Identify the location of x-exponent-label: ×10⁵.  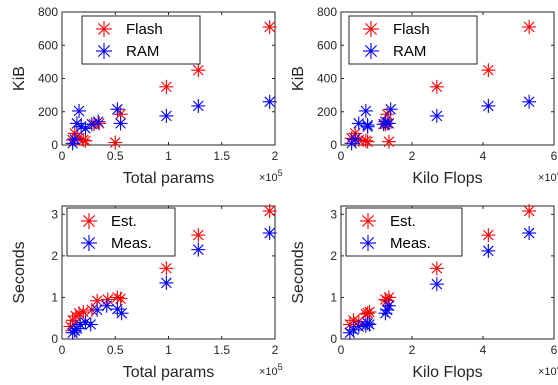
(271, 176).